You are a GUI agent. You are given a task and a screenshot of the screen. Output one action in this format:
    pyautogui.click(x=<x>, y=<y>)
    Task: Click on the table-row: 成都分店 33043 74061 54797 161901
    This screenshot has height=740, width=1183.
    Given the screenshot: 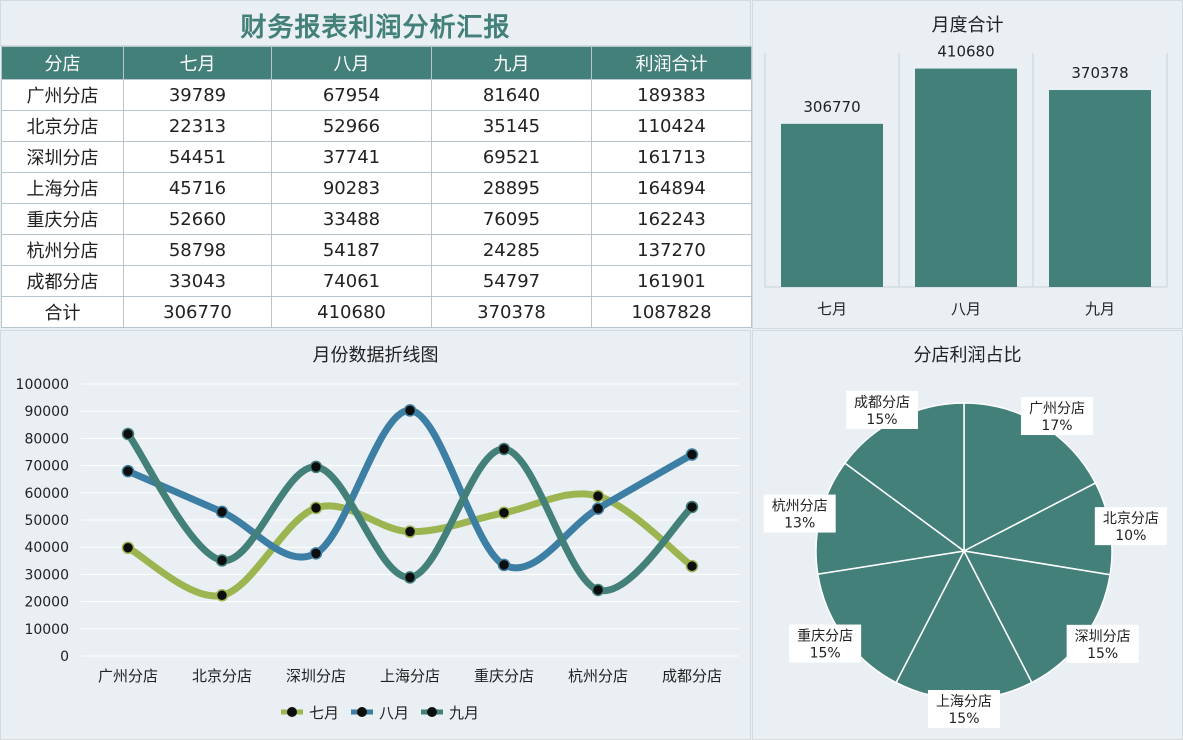 What is the action you would take?
    pyautogui.click(x=376, y=281)
    